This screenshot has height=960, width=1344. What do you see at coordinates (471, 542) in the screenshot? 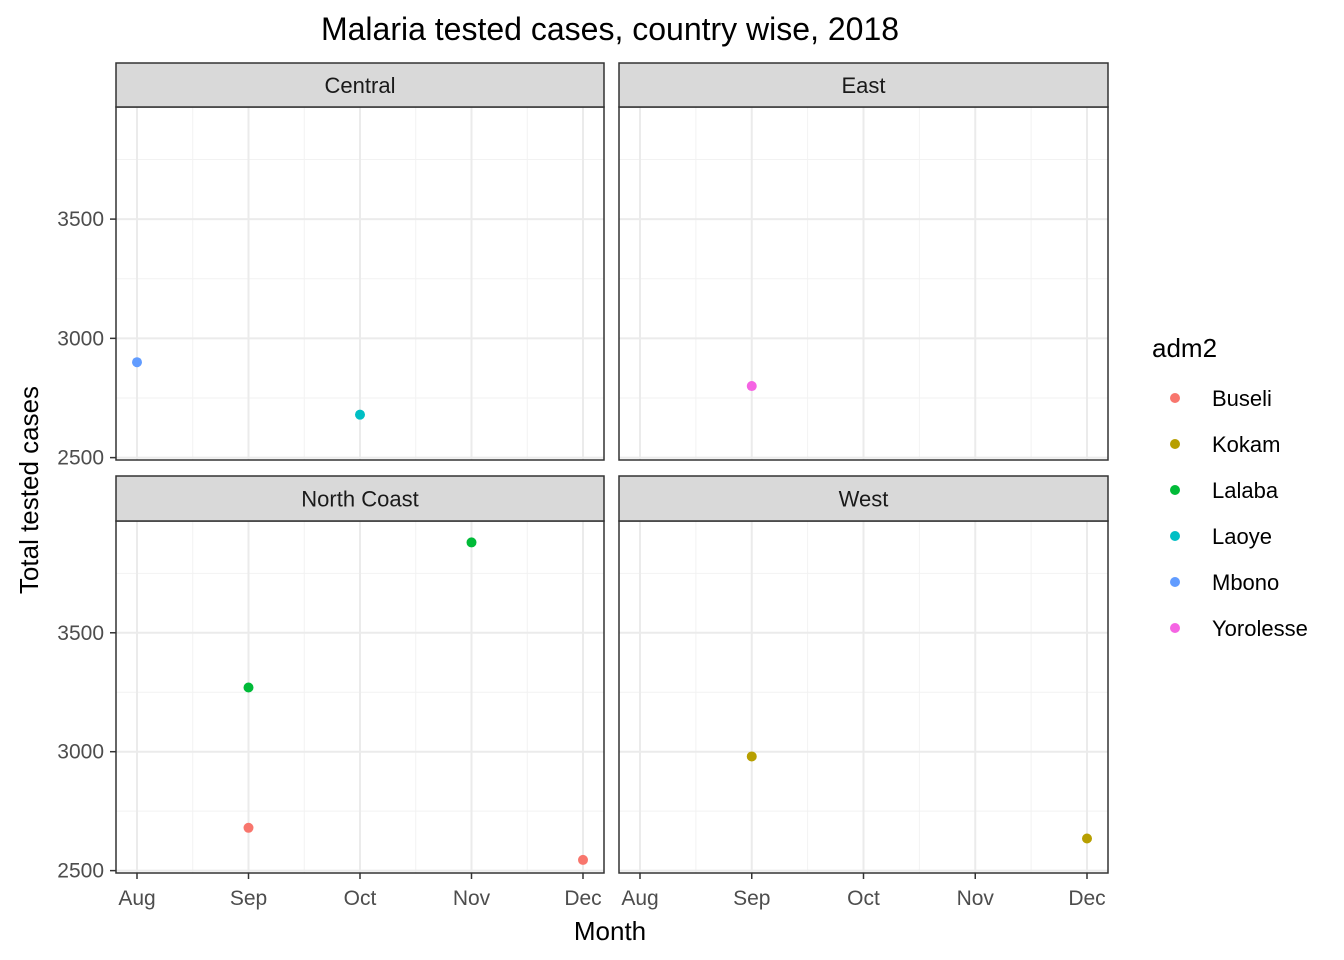
I see `point-north-coast-lalaba-nov` at bounding box center [471, 542].